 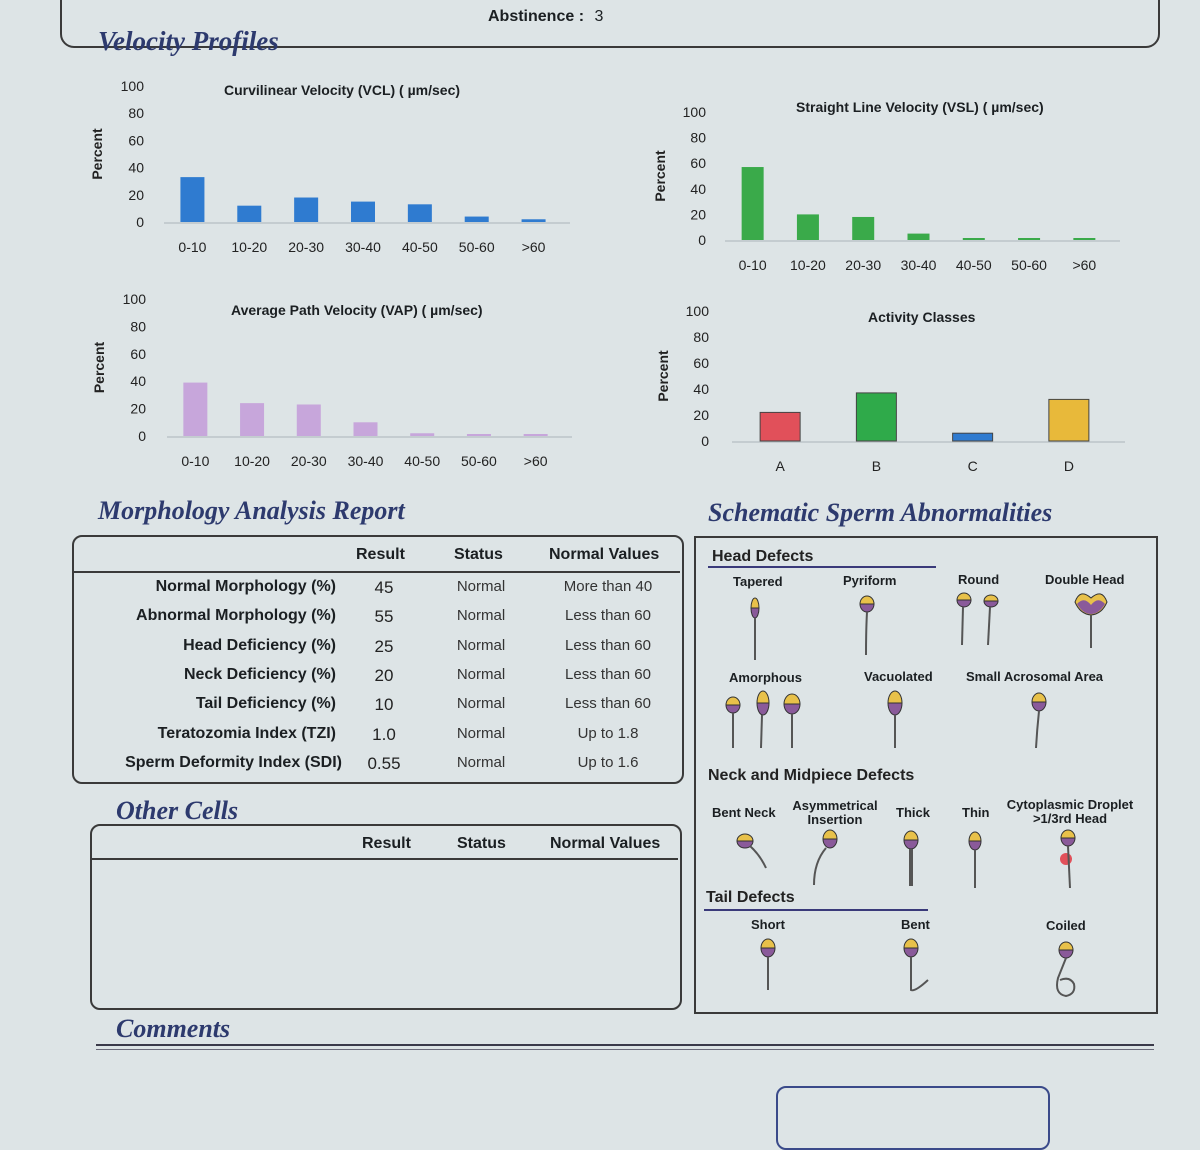 What do you see at coordinates (911, 840) in the screenshot?
I see `sperm-icon-thick` at bounding box center [911, 840].